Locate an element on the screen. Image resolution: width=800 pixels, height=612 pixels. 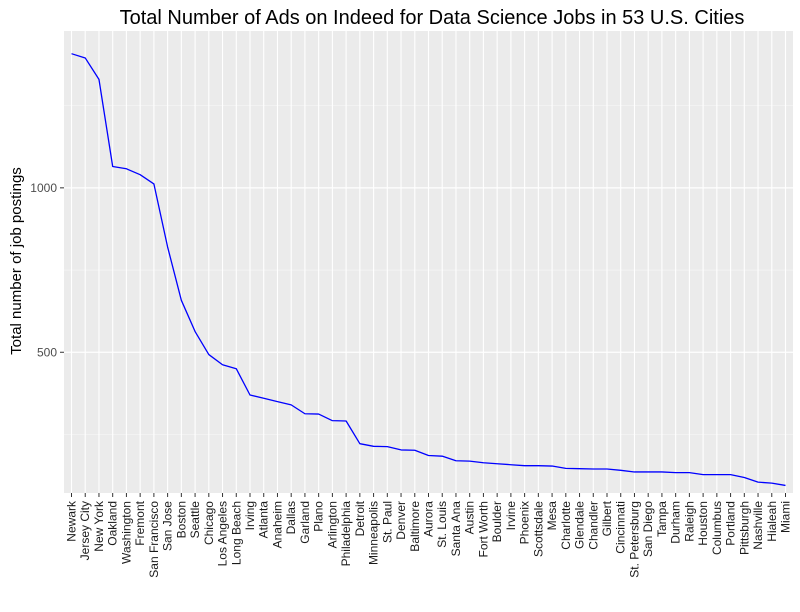
x-tick-label: St. Petersburg is located at coordinates (634, 539).